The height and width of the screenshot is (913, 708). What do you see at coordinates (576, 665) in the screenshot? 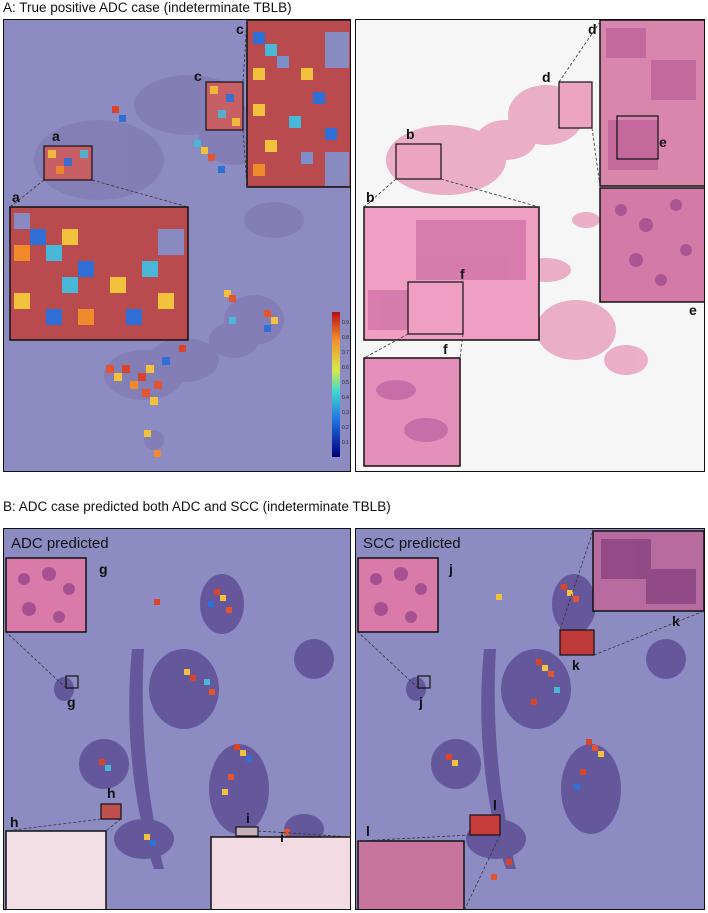
I see `label-k: k` at bounding box center [576, 665].